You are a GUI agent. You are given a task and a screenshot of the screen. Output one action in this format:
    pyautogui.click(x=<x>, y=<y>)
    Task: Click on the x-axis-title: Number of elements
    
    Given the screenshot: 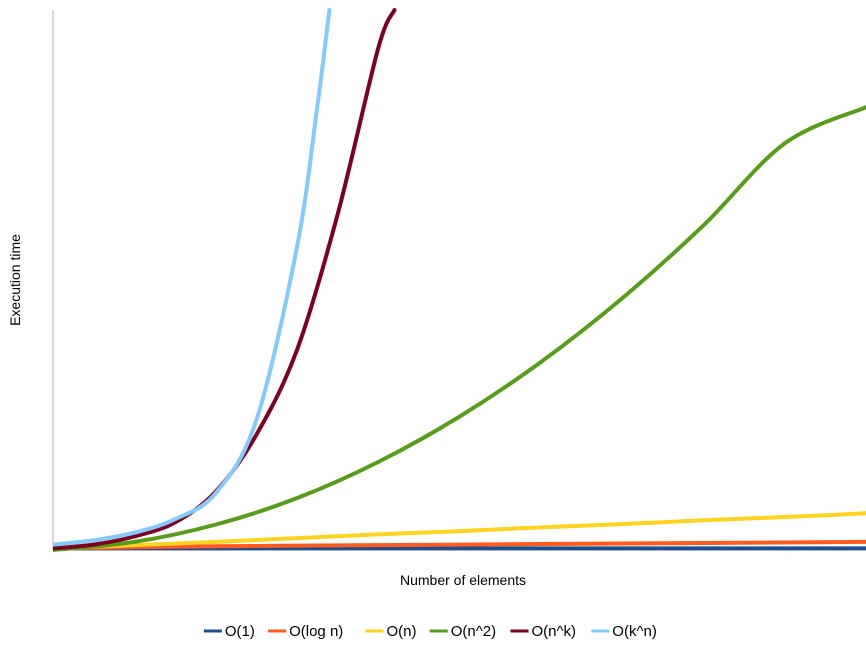 What is the action you would take?
    pyautogui.click(x=463, y=580)
    